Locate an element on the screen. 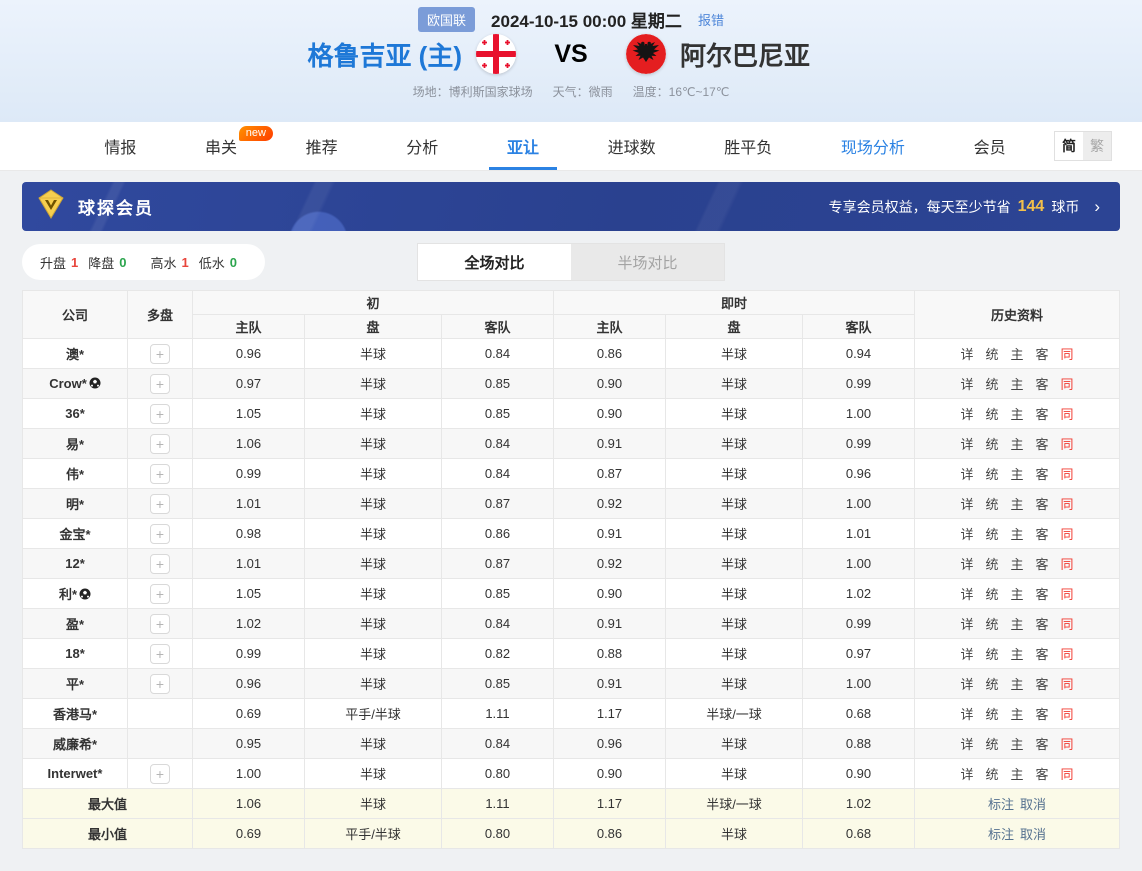  company-name: 36* is located at coordinates (75, 413).